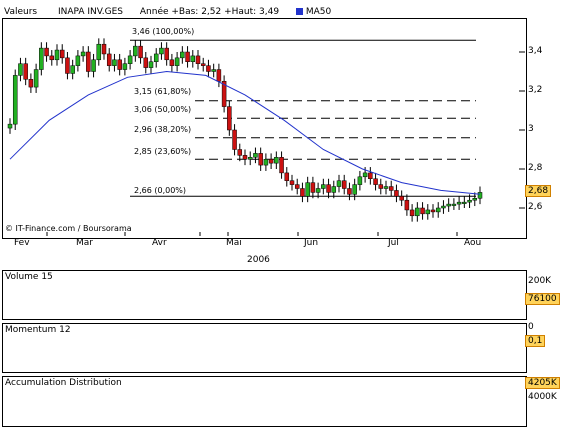  I want to click on accdist-panel, so click(264, 401).